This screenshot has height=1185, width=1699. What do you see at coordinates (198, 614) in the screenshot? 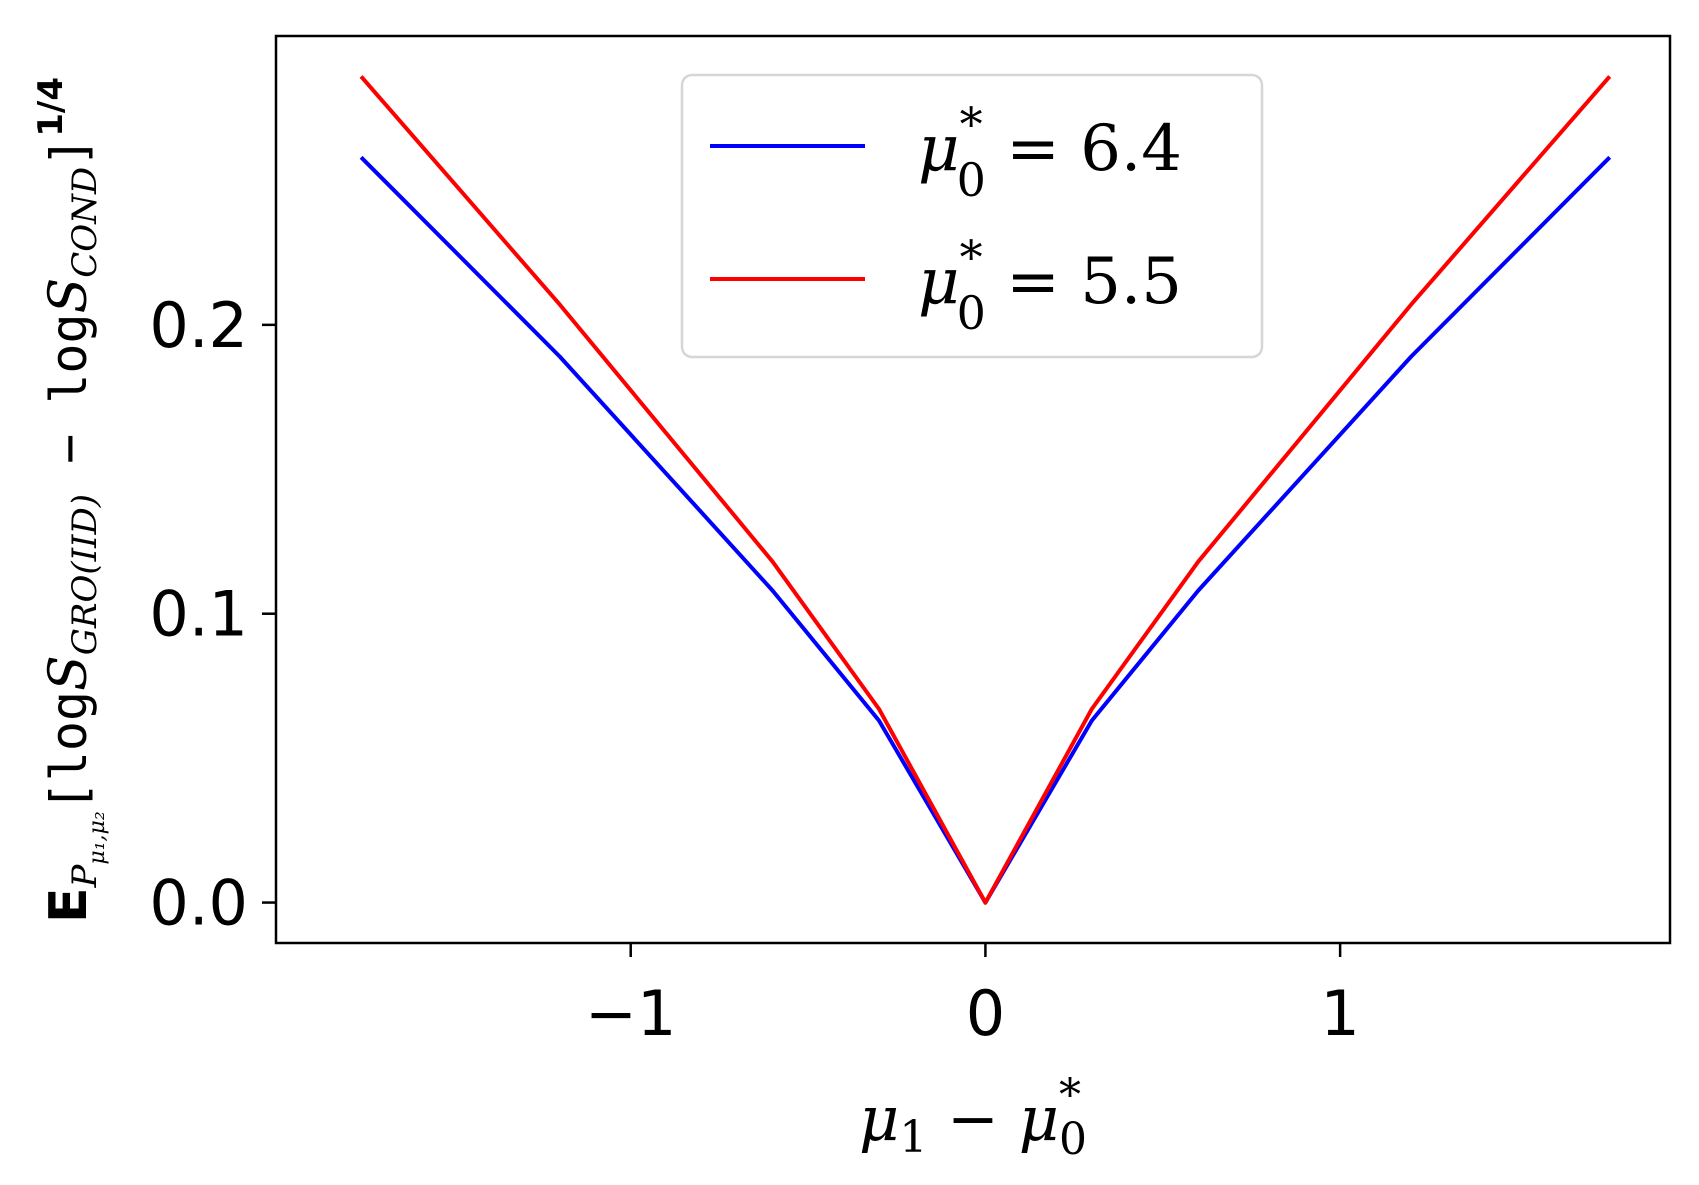
I see `y-tick-label: 0.1` at bounding box center [198, 614].